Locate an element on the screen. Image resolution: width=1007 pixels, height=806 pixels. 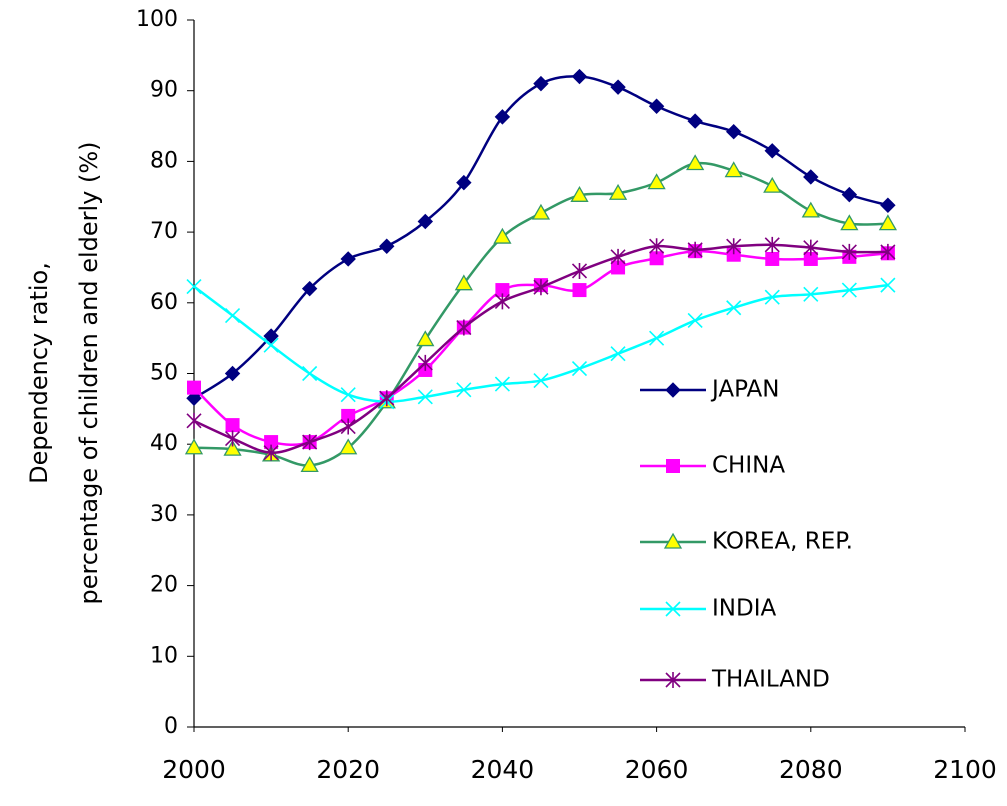
y-tick-label: 50 is located at coordinates (164, 373).